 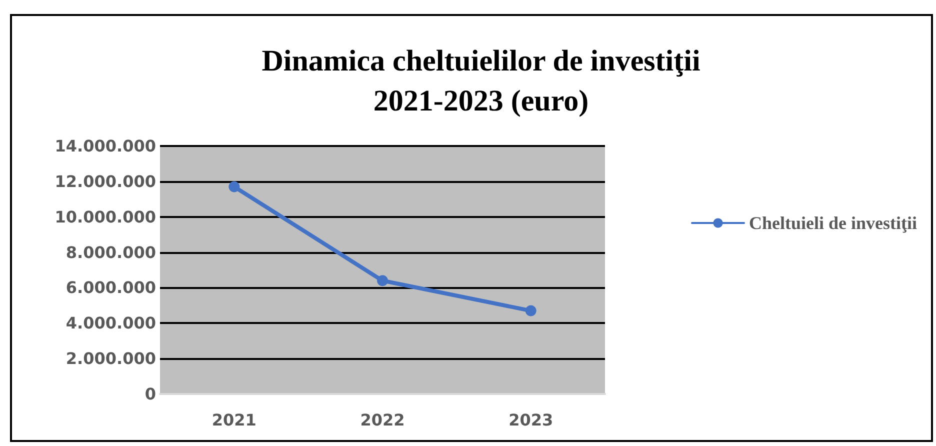 What do you see at coordinates (111, 323) in the screenshot?
I see `y-tick-label: 4.000.000` at bounding box center [111, 323].